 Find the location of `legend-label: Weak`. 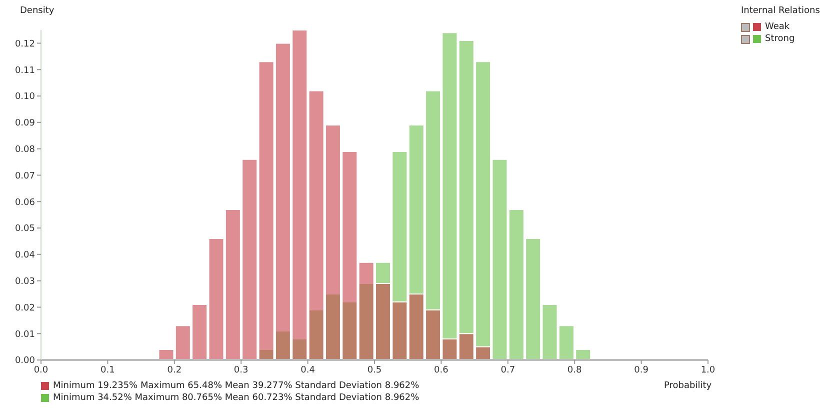

legend-label: Weak is located at coordinates (777, 27).